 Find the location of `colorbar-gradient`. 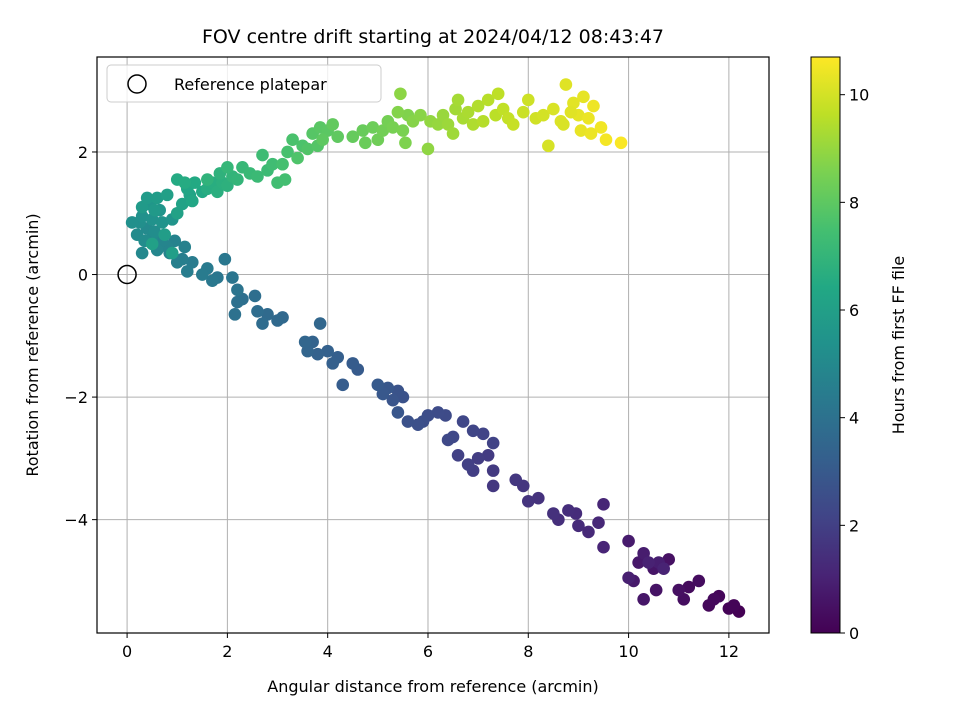

colorbar-gradient is located at coordinates (825, 345).